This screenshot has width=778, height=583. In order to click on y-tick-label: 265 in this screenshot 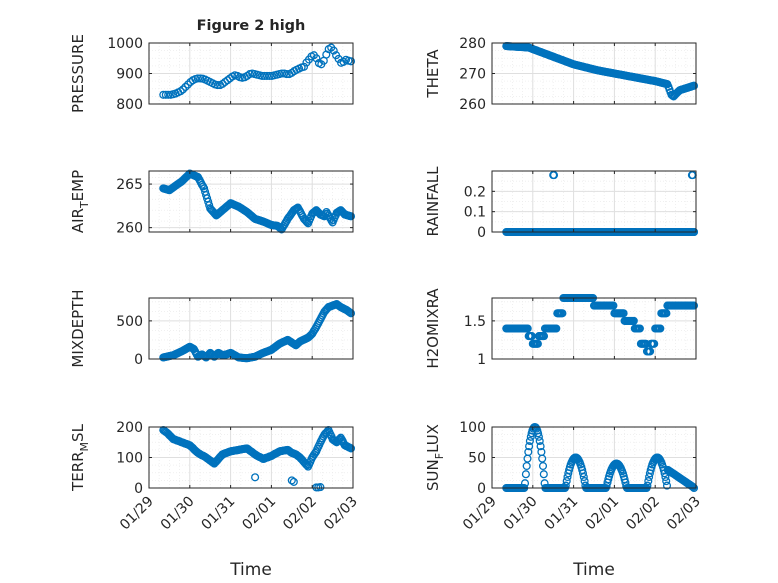, I will do `click(129, 185)`.